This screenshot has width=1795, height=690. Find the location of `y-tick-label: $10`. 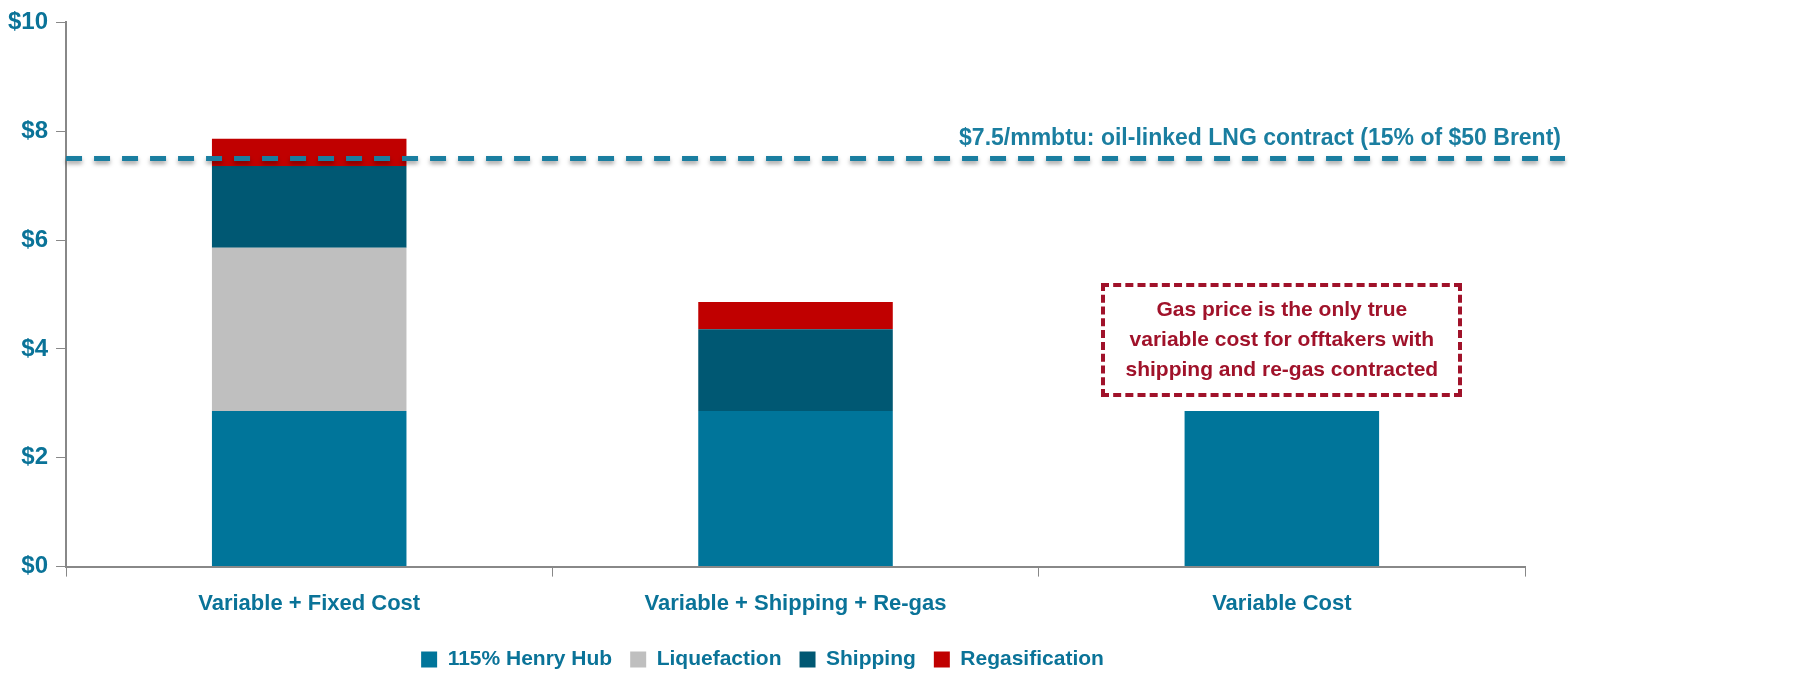

y-tick-label: $10 is located at coordinates (28, 21).